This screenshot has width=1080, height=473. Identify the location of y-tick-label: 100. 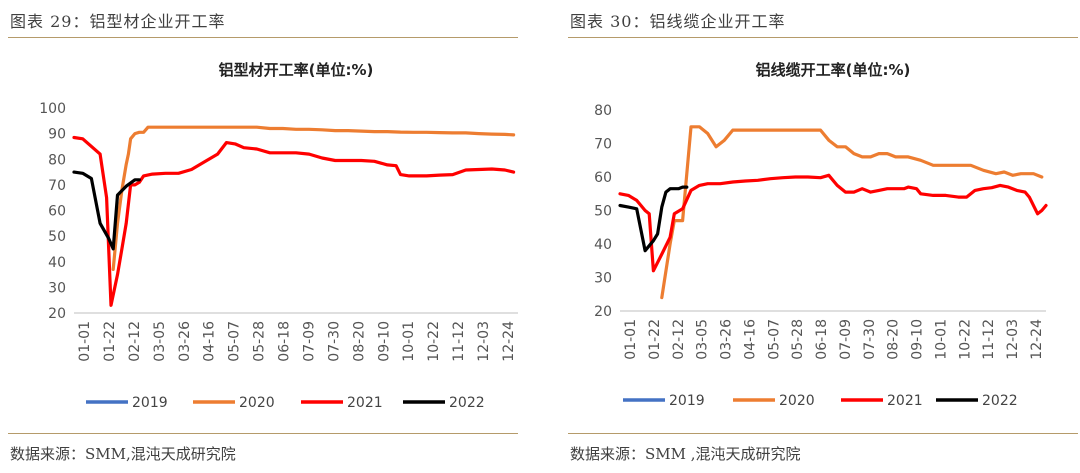
(52, 109).